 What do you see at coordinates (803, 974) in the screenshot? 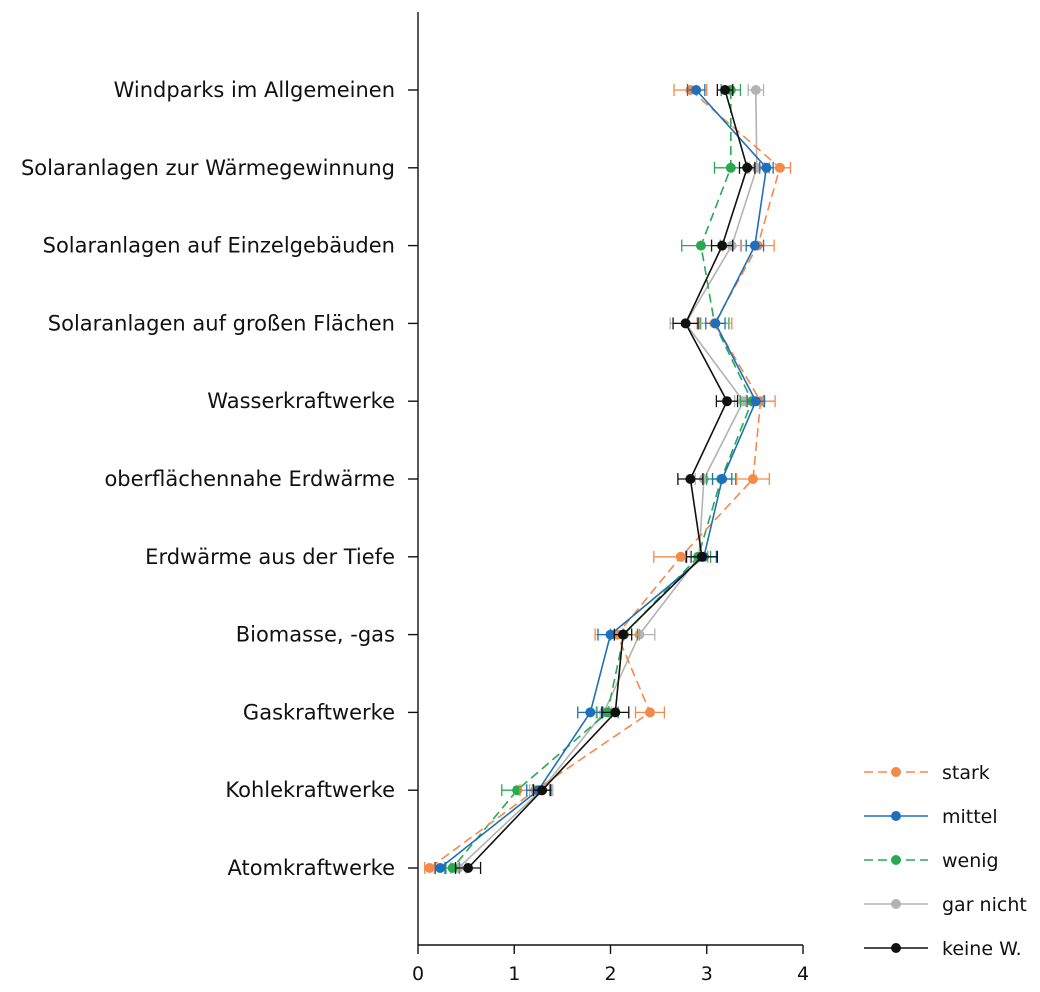
I see `x-tick-label: 4` at bounding box center [803, 974].